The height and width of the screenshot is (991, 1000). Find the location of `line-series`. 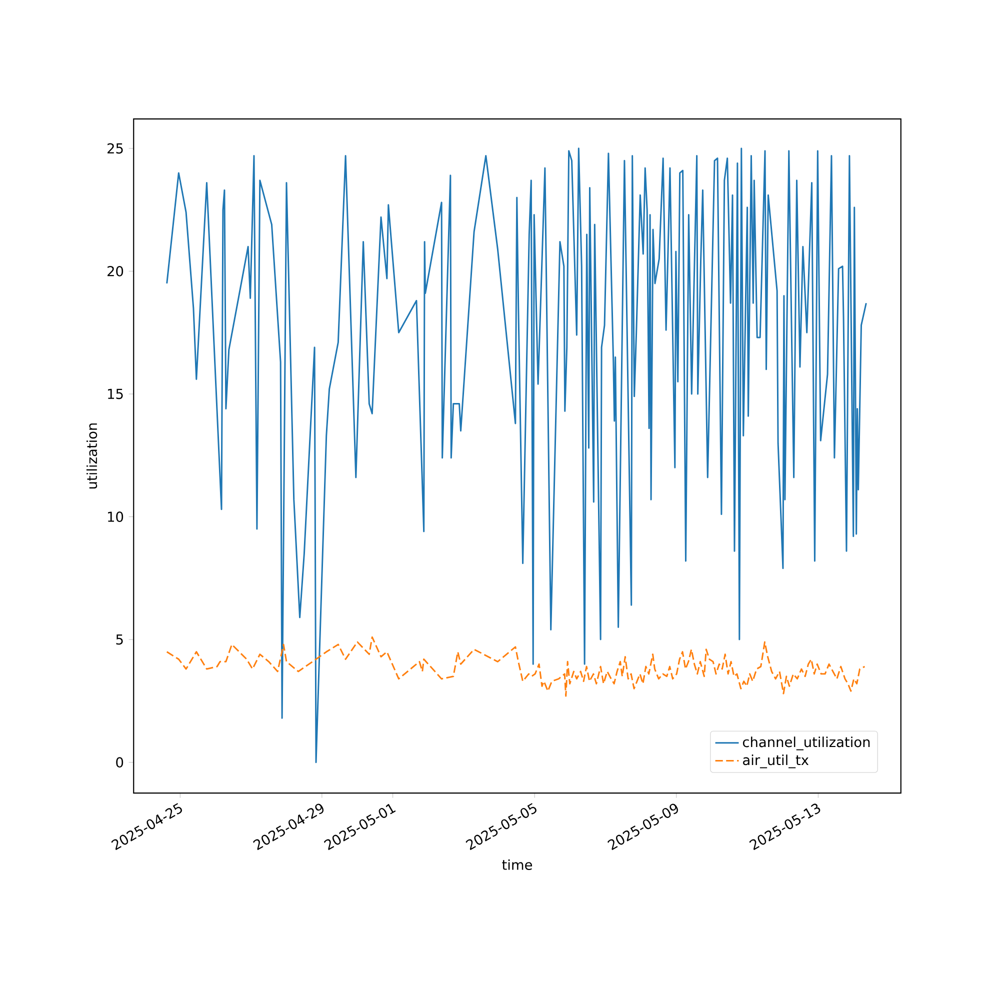

line-series is located at coordinates (516, 666).